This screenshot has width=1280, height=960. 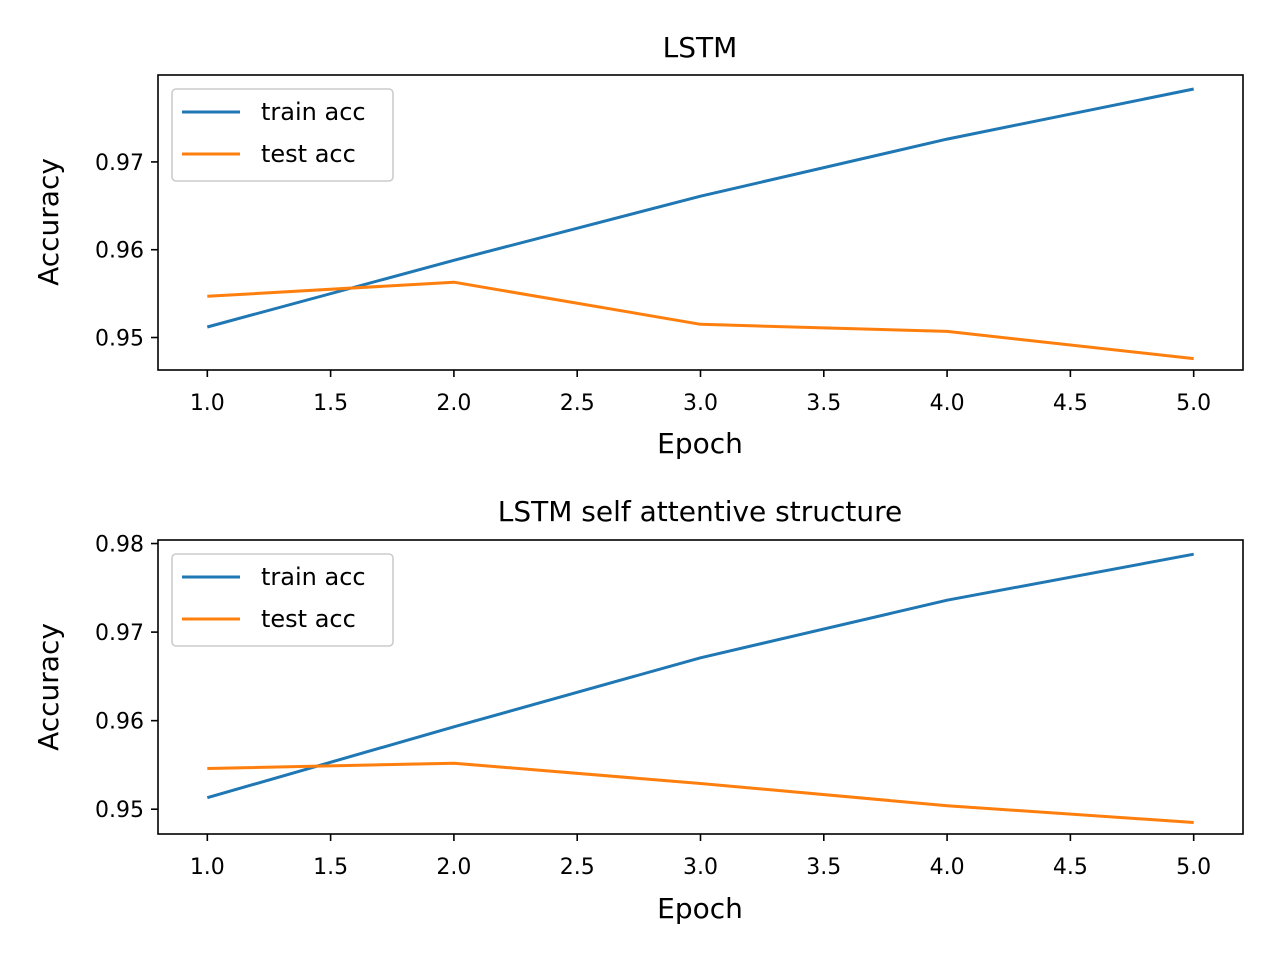 I want to click on chart-title: LSTM self attentive structure, so click(x=700, y=511).